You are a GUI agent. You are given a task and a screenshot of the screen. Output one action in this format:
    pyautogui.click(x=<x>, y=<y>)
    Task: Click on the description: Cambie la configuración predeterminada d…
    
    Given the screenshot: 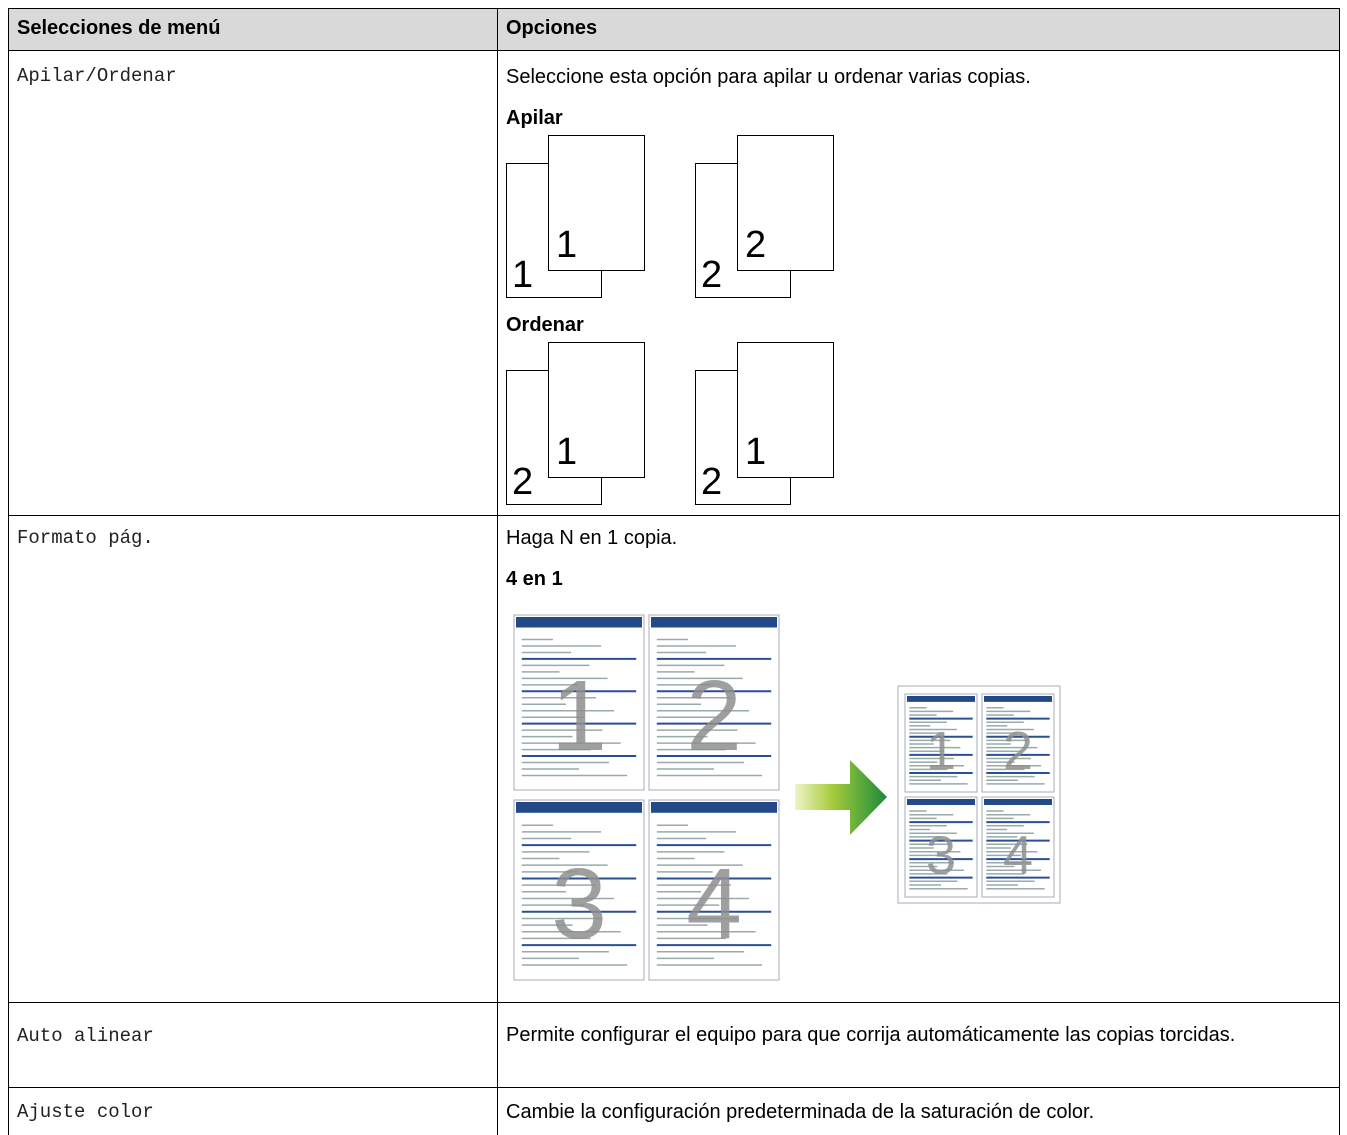 What is the action you would take?
    pyautogui.click(x=800, y=1112)
    